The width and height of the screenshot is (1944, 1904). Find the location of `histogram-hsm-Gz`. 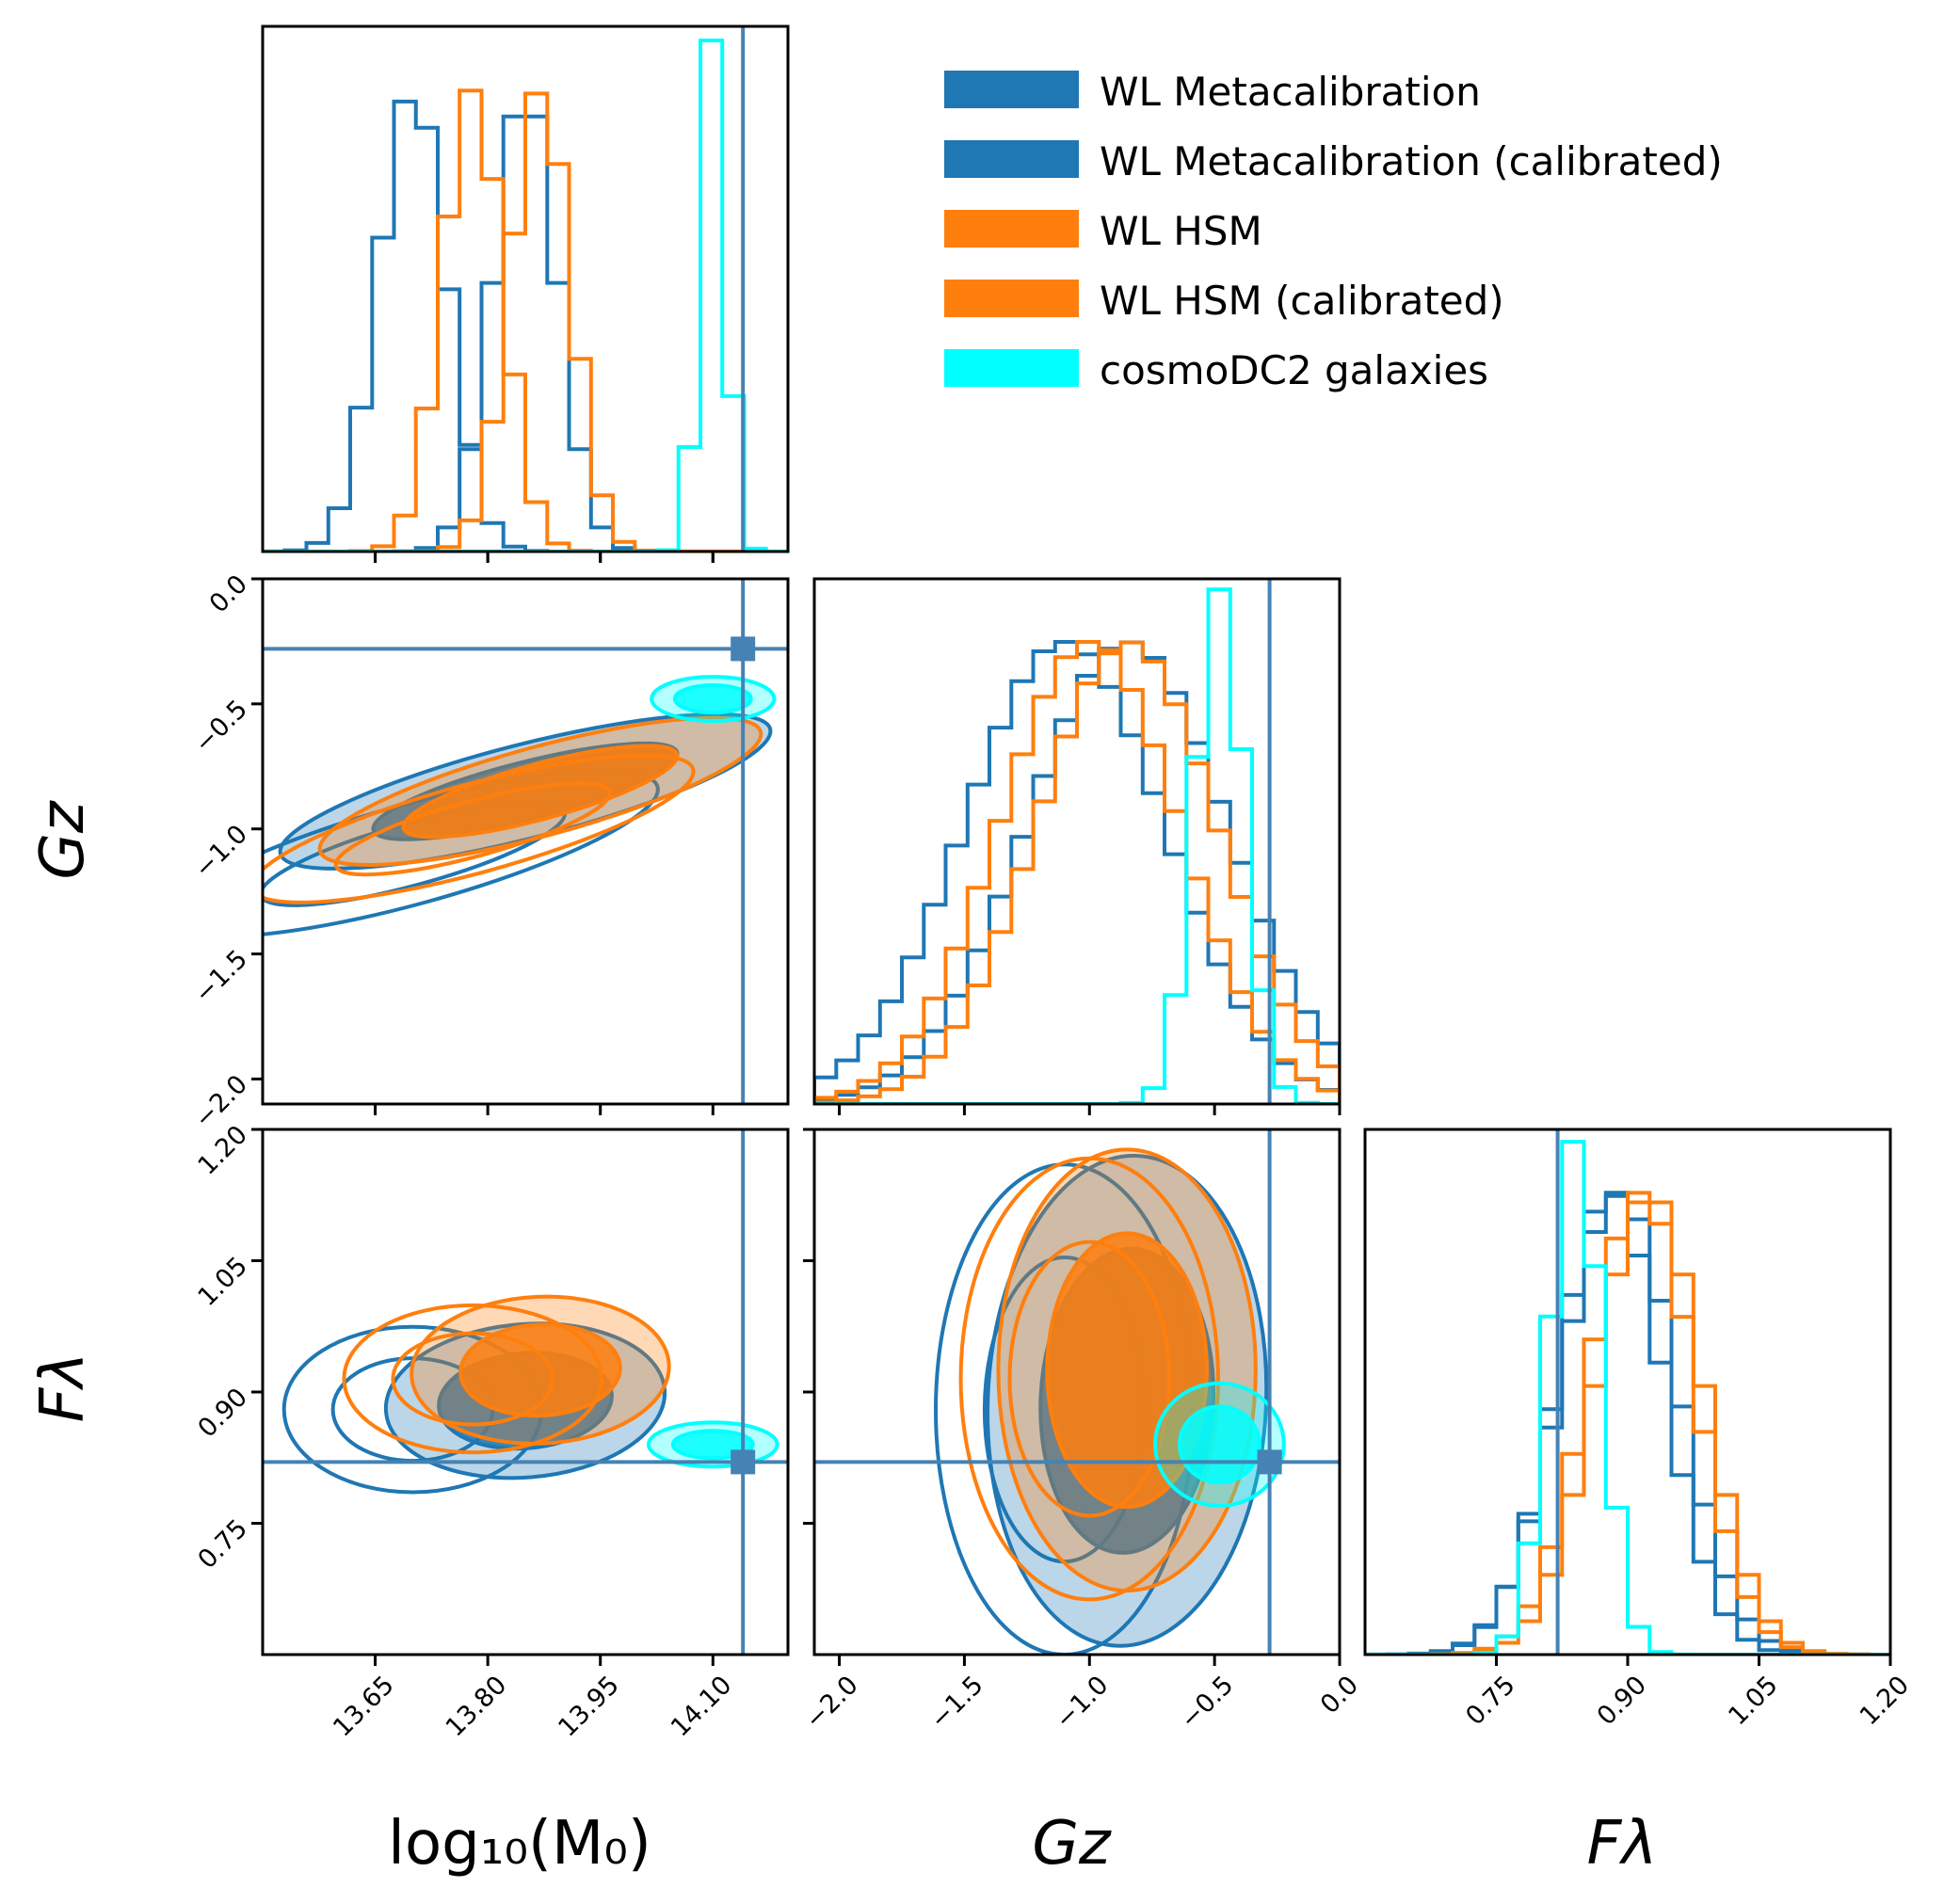

histogram-hsm-Gz is located at coordinates (1077, 872).